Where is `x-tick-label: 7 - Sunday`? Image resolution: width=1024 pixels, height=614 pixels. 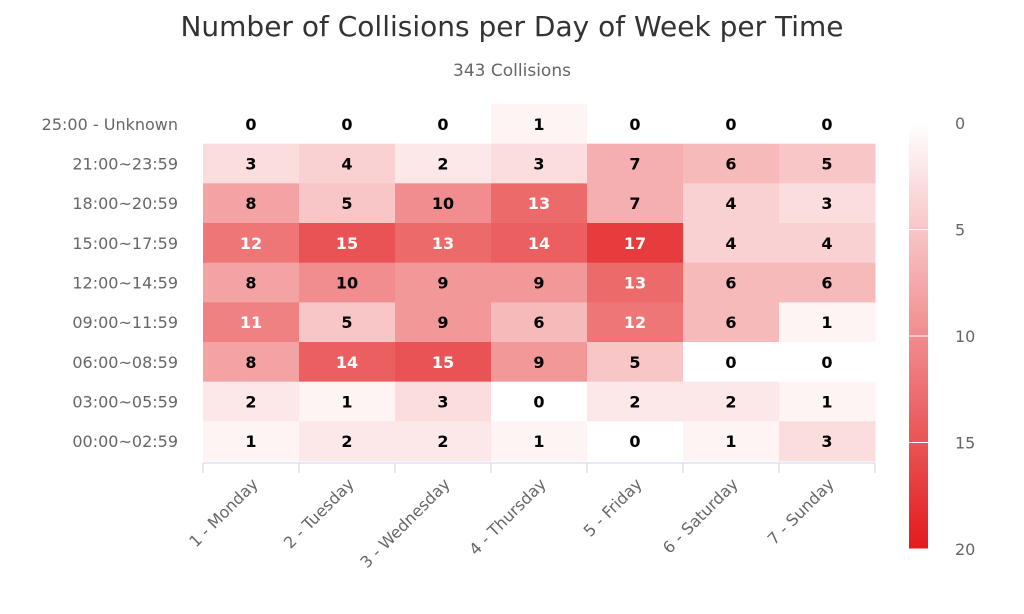 x-tick-label: 7 - Sunday is located at coordinates (801, 511).